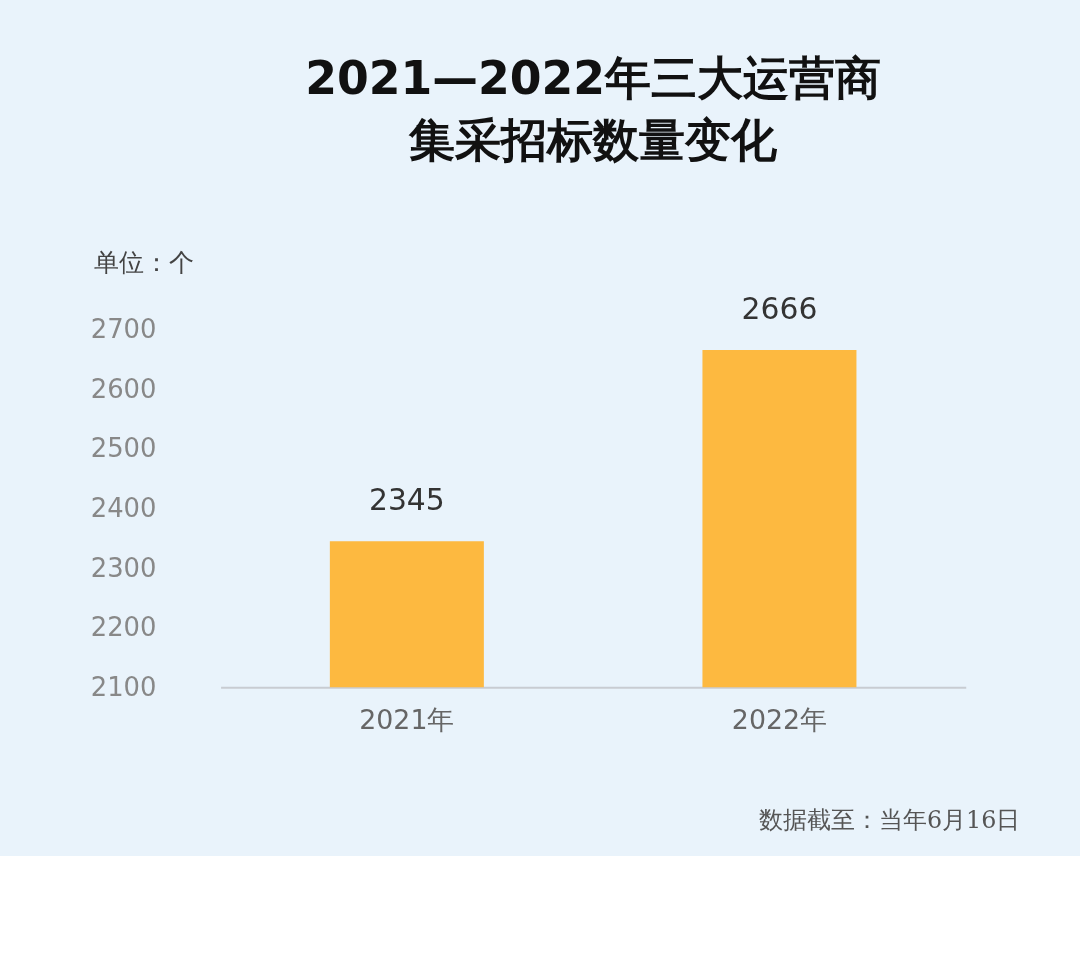 This screenshot has height=961, width=1080. Describe the element at coordinates (406, 500) in the screenshot. I see `data-label: 2345` at that location.